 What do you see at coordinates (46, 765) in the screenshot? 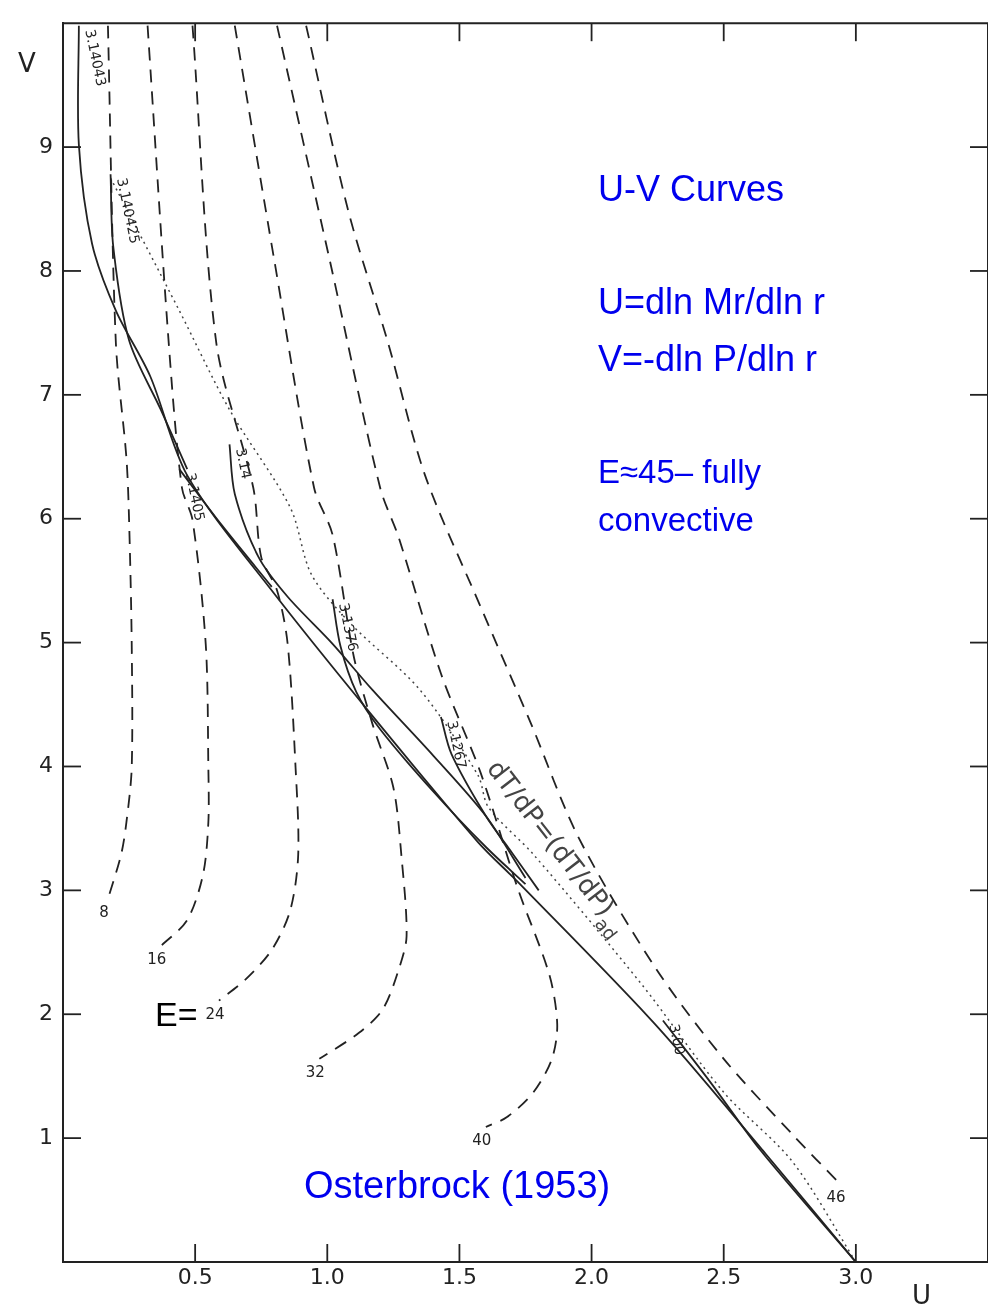
I see `y-tick-label: 4` at bounding box center [46, 765].